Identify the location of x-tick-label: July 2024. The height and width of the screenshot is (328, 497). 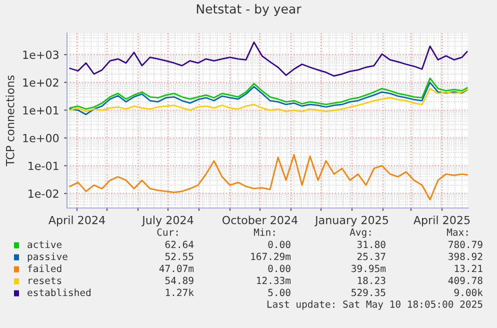
(168, 221).